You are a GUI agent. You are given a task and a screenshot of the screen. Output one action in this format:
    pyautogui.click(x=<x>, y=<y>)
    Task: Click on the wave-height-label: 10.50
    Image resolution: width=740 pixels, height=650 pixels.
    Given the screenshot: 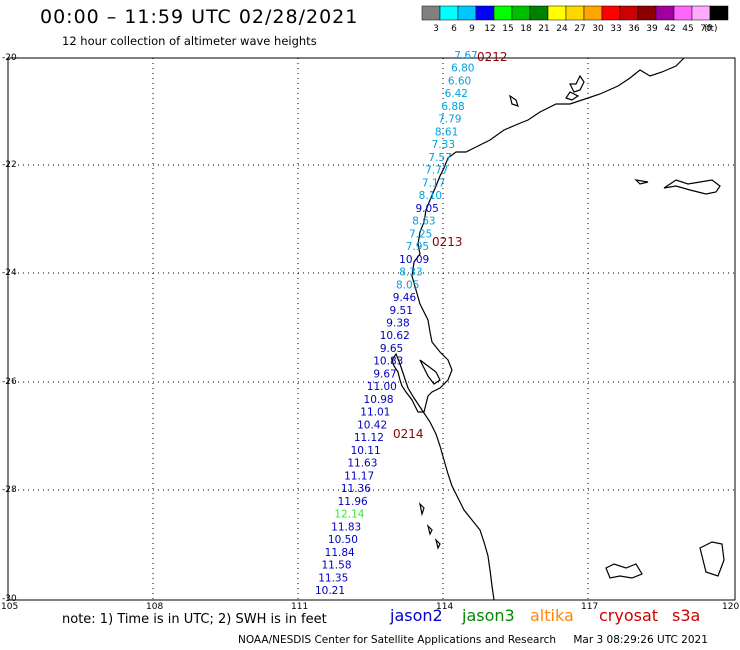 What is the action you would take?
    pyautogui.click(x=343, y=540)
    